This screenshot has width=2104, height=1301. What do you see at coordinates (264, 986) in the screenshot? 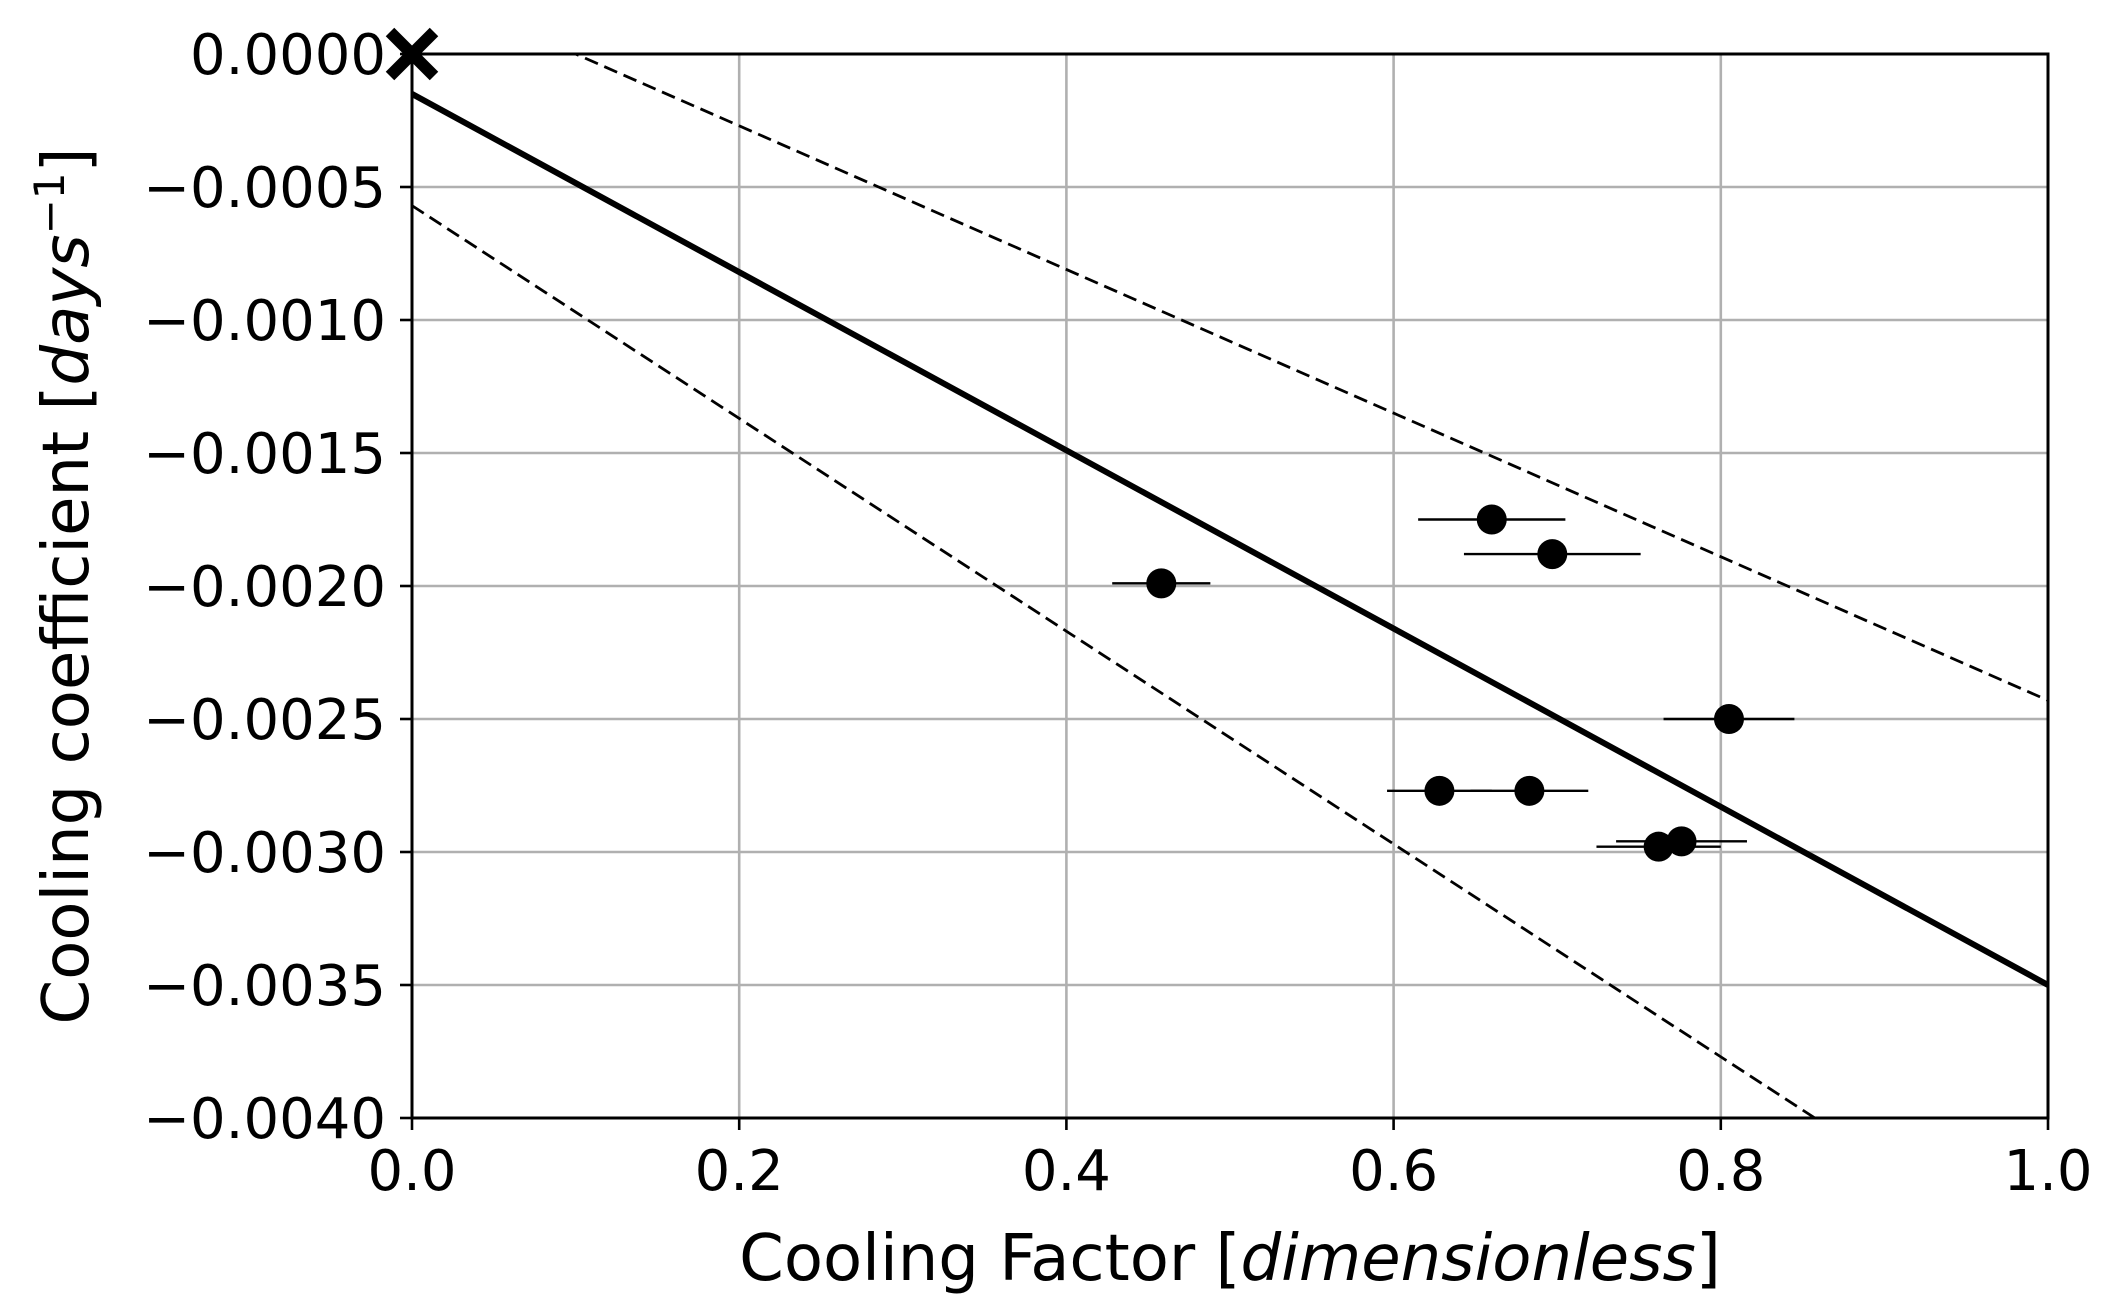
I see `y-tick-label: −0.0035` at bounding box center [264, 986].